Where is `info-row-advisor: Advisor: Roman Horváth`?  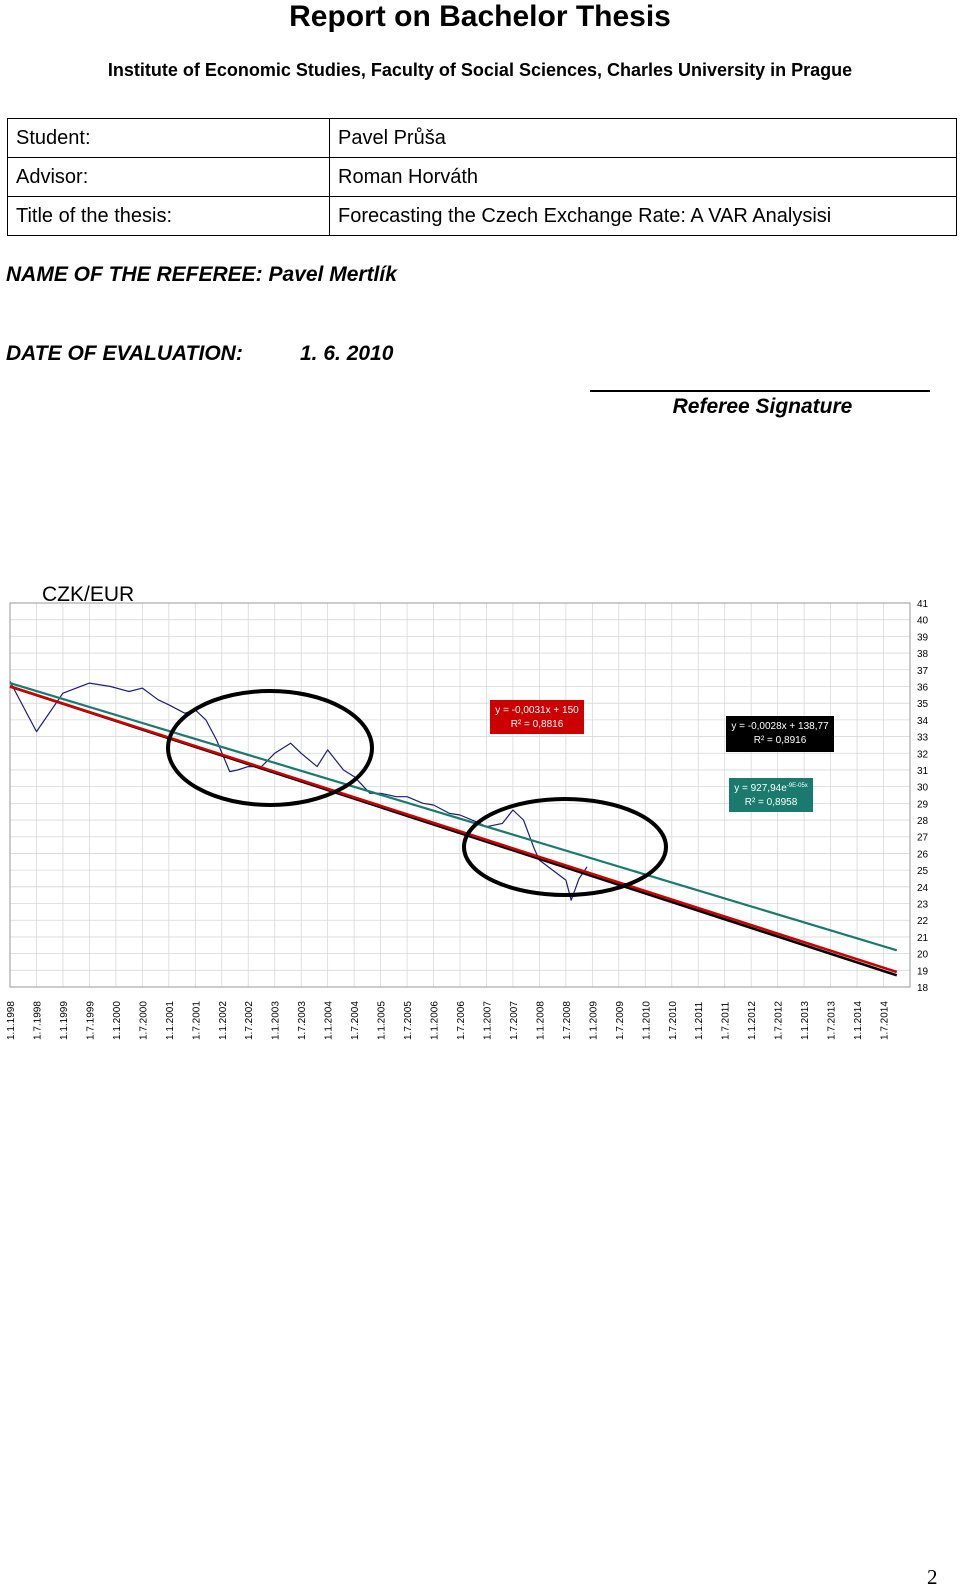 info-row-advisor: Advisor: Roman Horváth is located at coordinates (482, 177).